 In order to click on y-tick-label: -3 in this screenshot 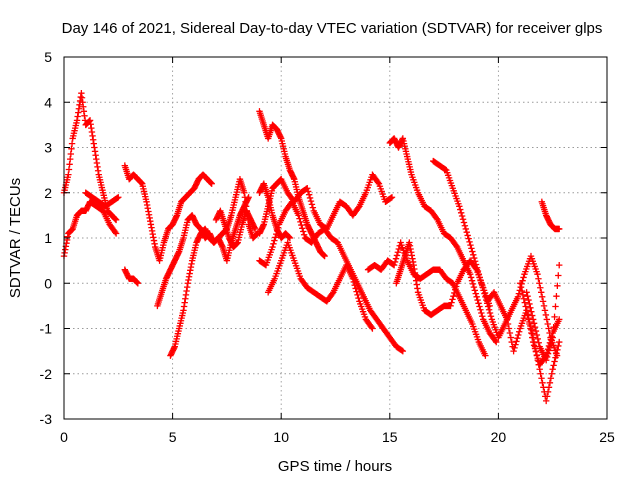, I will do `click(46, 419)`.